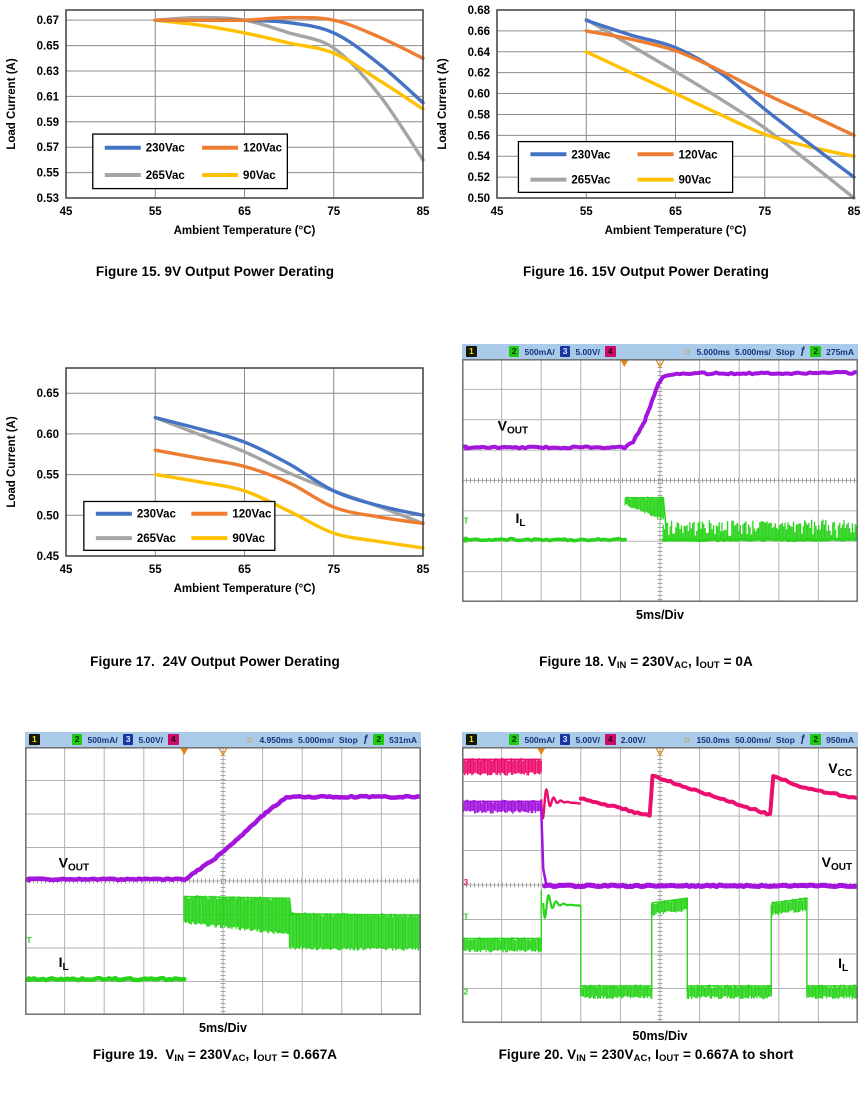  I want to click on caption-text: Figure 18. V, so click(578, 661).